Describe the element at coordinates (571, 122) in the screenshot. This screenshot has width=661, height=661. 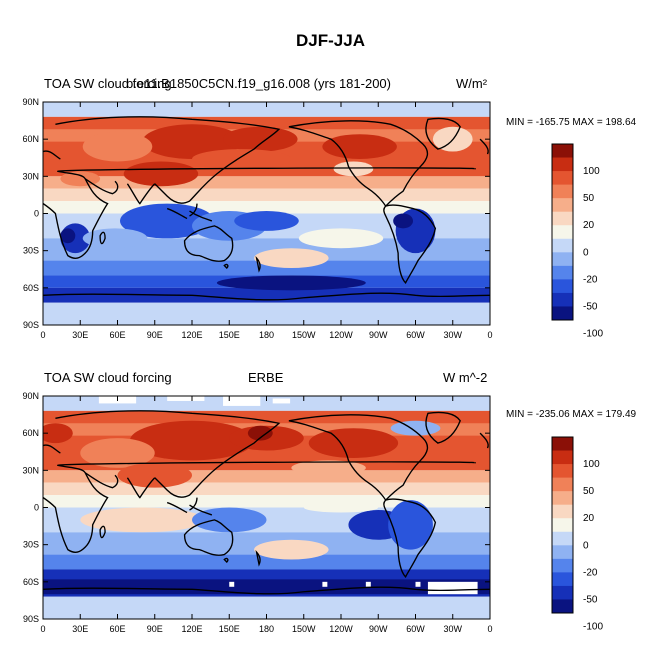
I see `panel-1-min-max: MIN = -165.75 MAX = 198.64` at that location.